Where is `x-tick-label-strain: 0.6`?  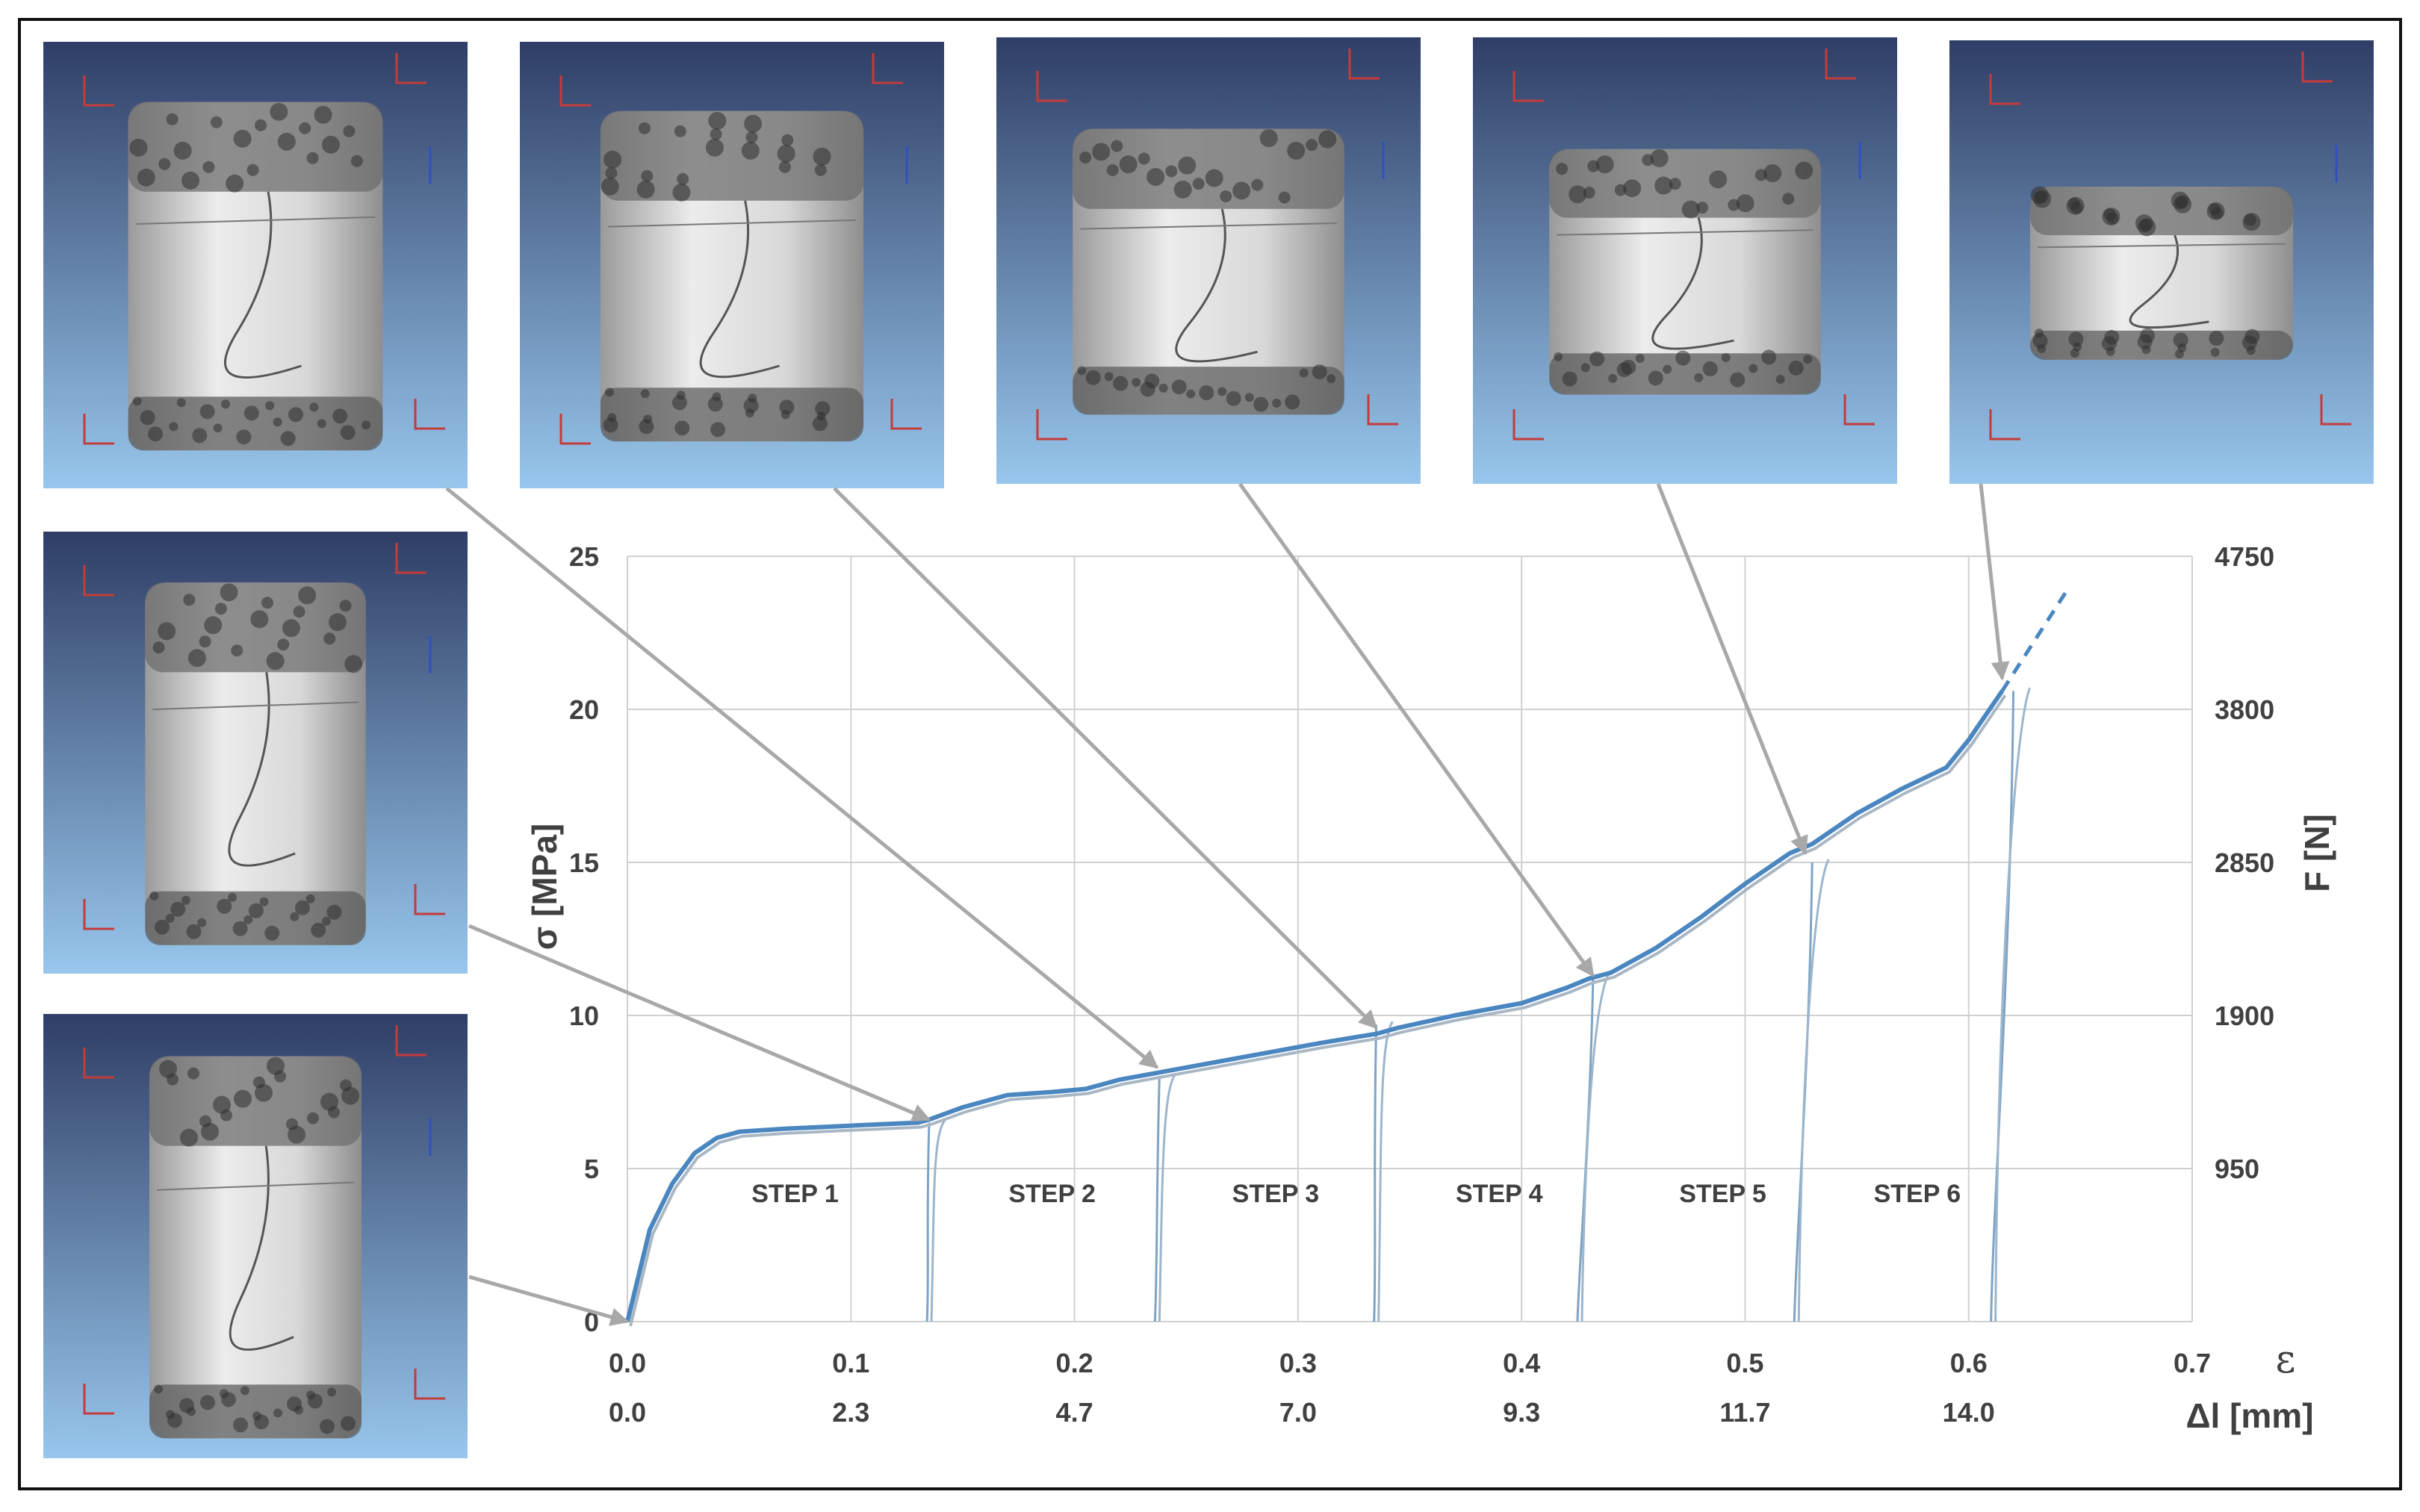 x-tick-label-strain: 0.6 is located at coordinates (1969, 1363).